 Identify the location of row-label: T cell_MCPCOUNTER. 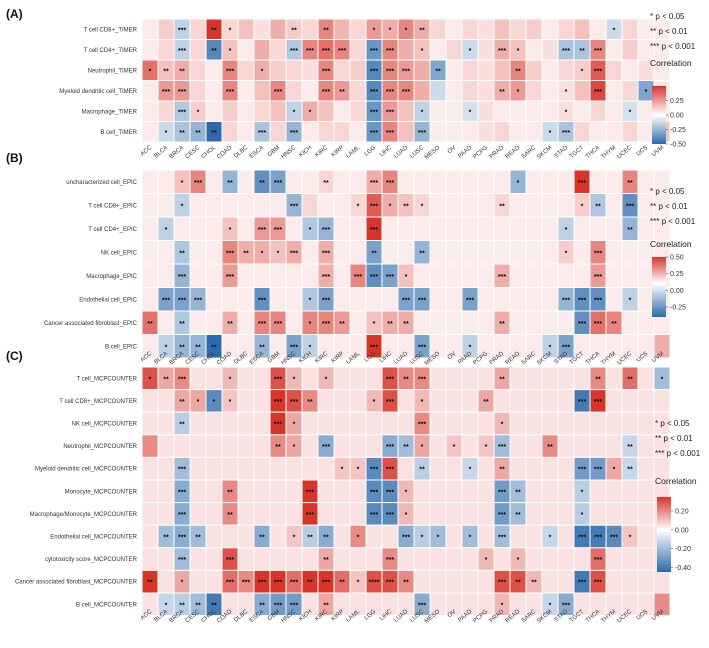
(106, 379).